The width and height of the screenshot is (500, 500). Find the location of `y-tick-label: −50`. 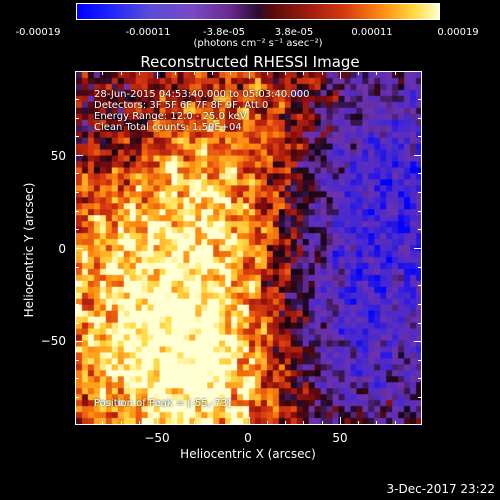

y-tick-label: −50 is located at coordinates (53, 341).